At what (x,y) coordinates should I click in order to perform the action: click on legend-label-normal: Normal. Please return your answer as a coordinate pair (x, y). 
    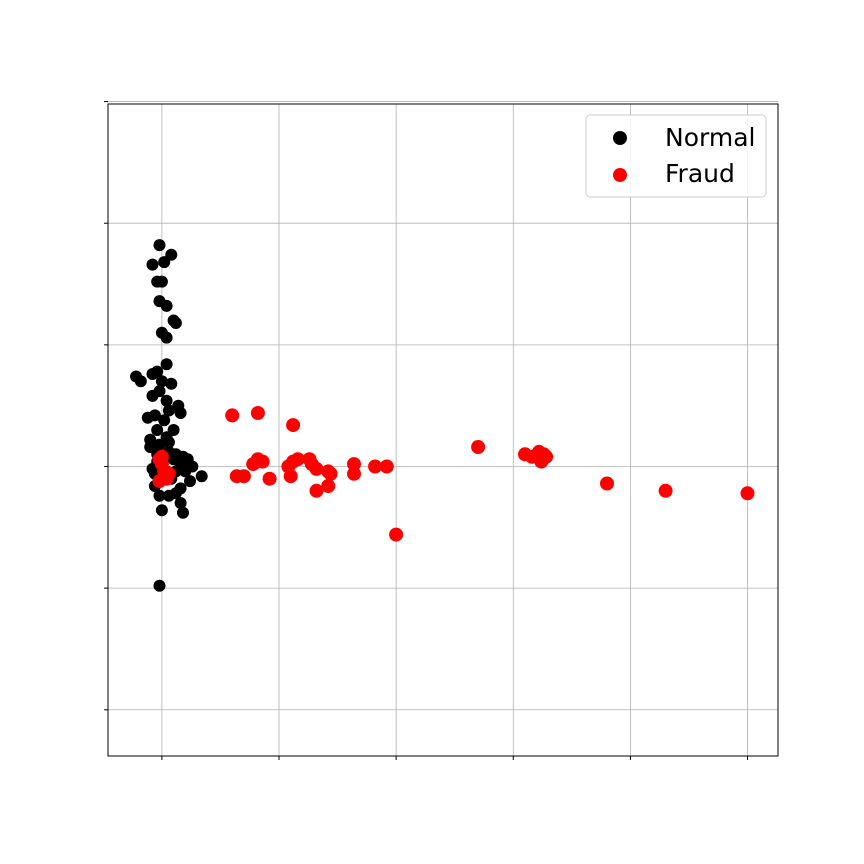
    Looking at the image, I should click on (710, 137).